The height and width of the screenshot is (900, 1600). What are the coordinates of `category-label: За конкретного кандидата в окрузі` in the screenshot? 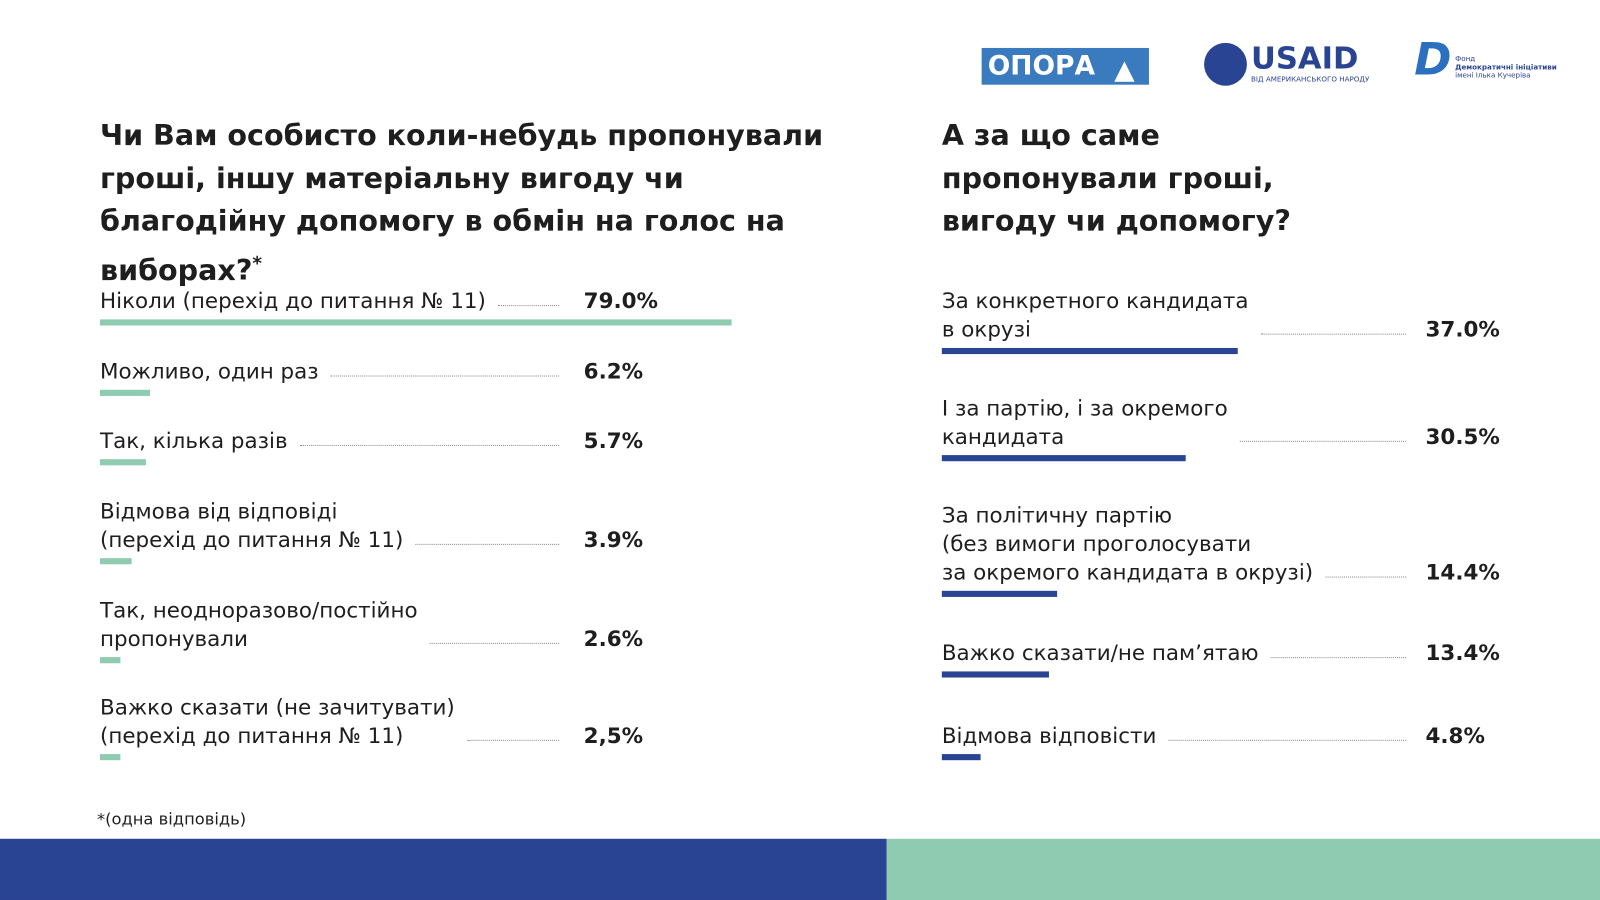 It's located at (1095, 315).